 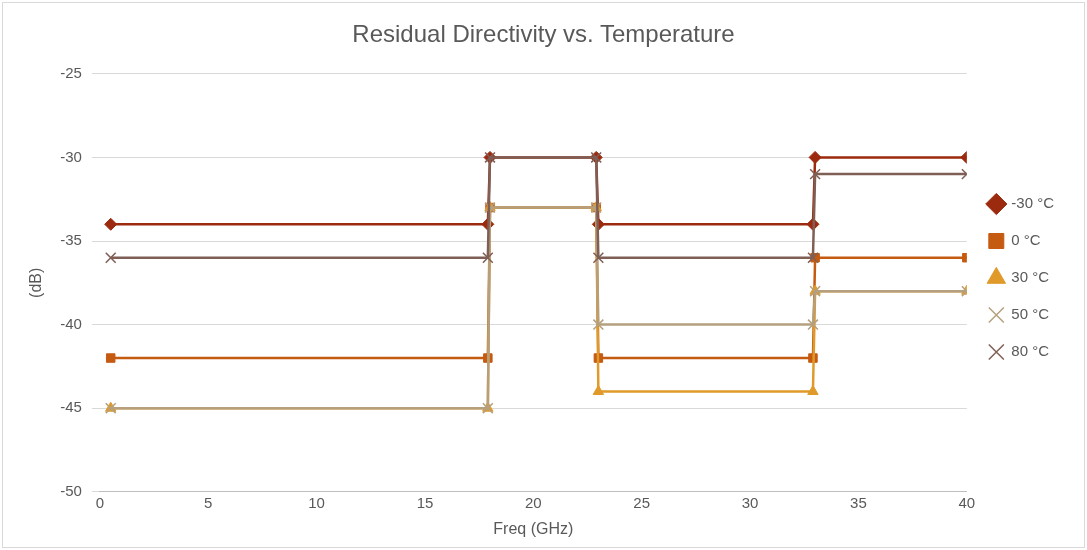 I want to click on x-axis-title: Freq (GHz), so click(x=533, y=528).